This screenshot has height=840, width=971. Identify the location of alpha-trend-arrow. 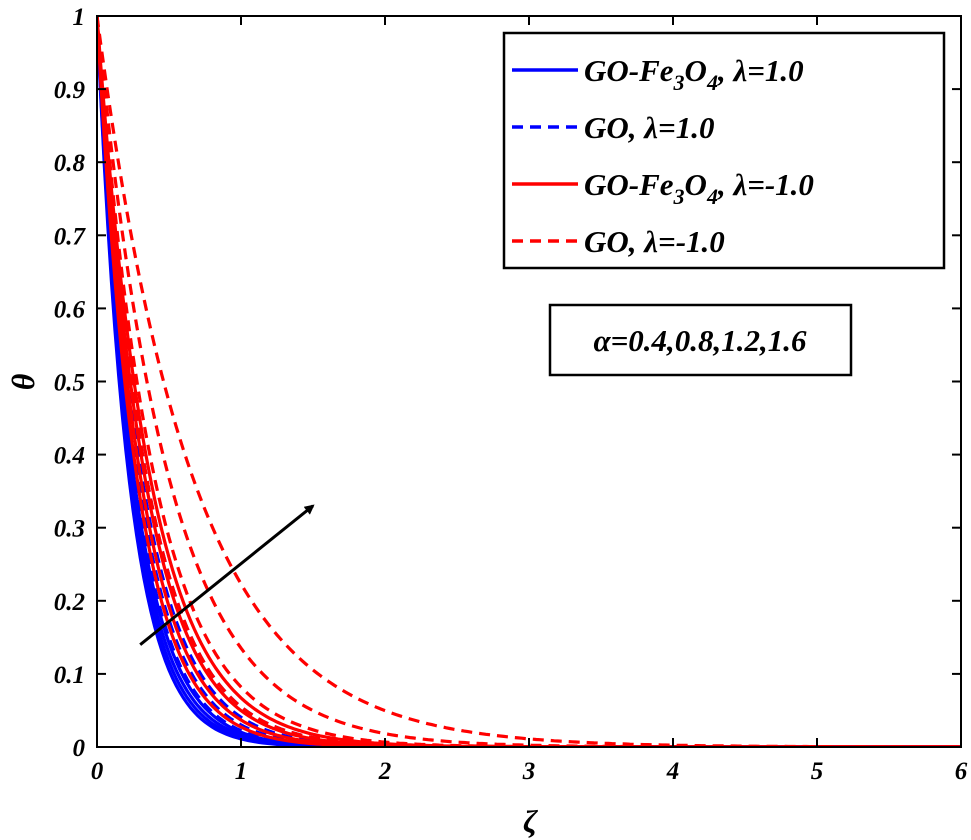
(227, 575).